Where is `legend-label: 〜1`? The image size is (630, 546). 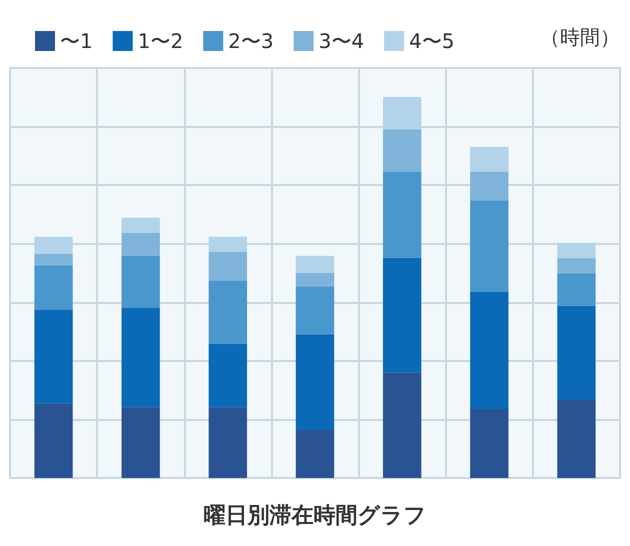 legend-label: 〜1 is located at coordinates (76, 41).